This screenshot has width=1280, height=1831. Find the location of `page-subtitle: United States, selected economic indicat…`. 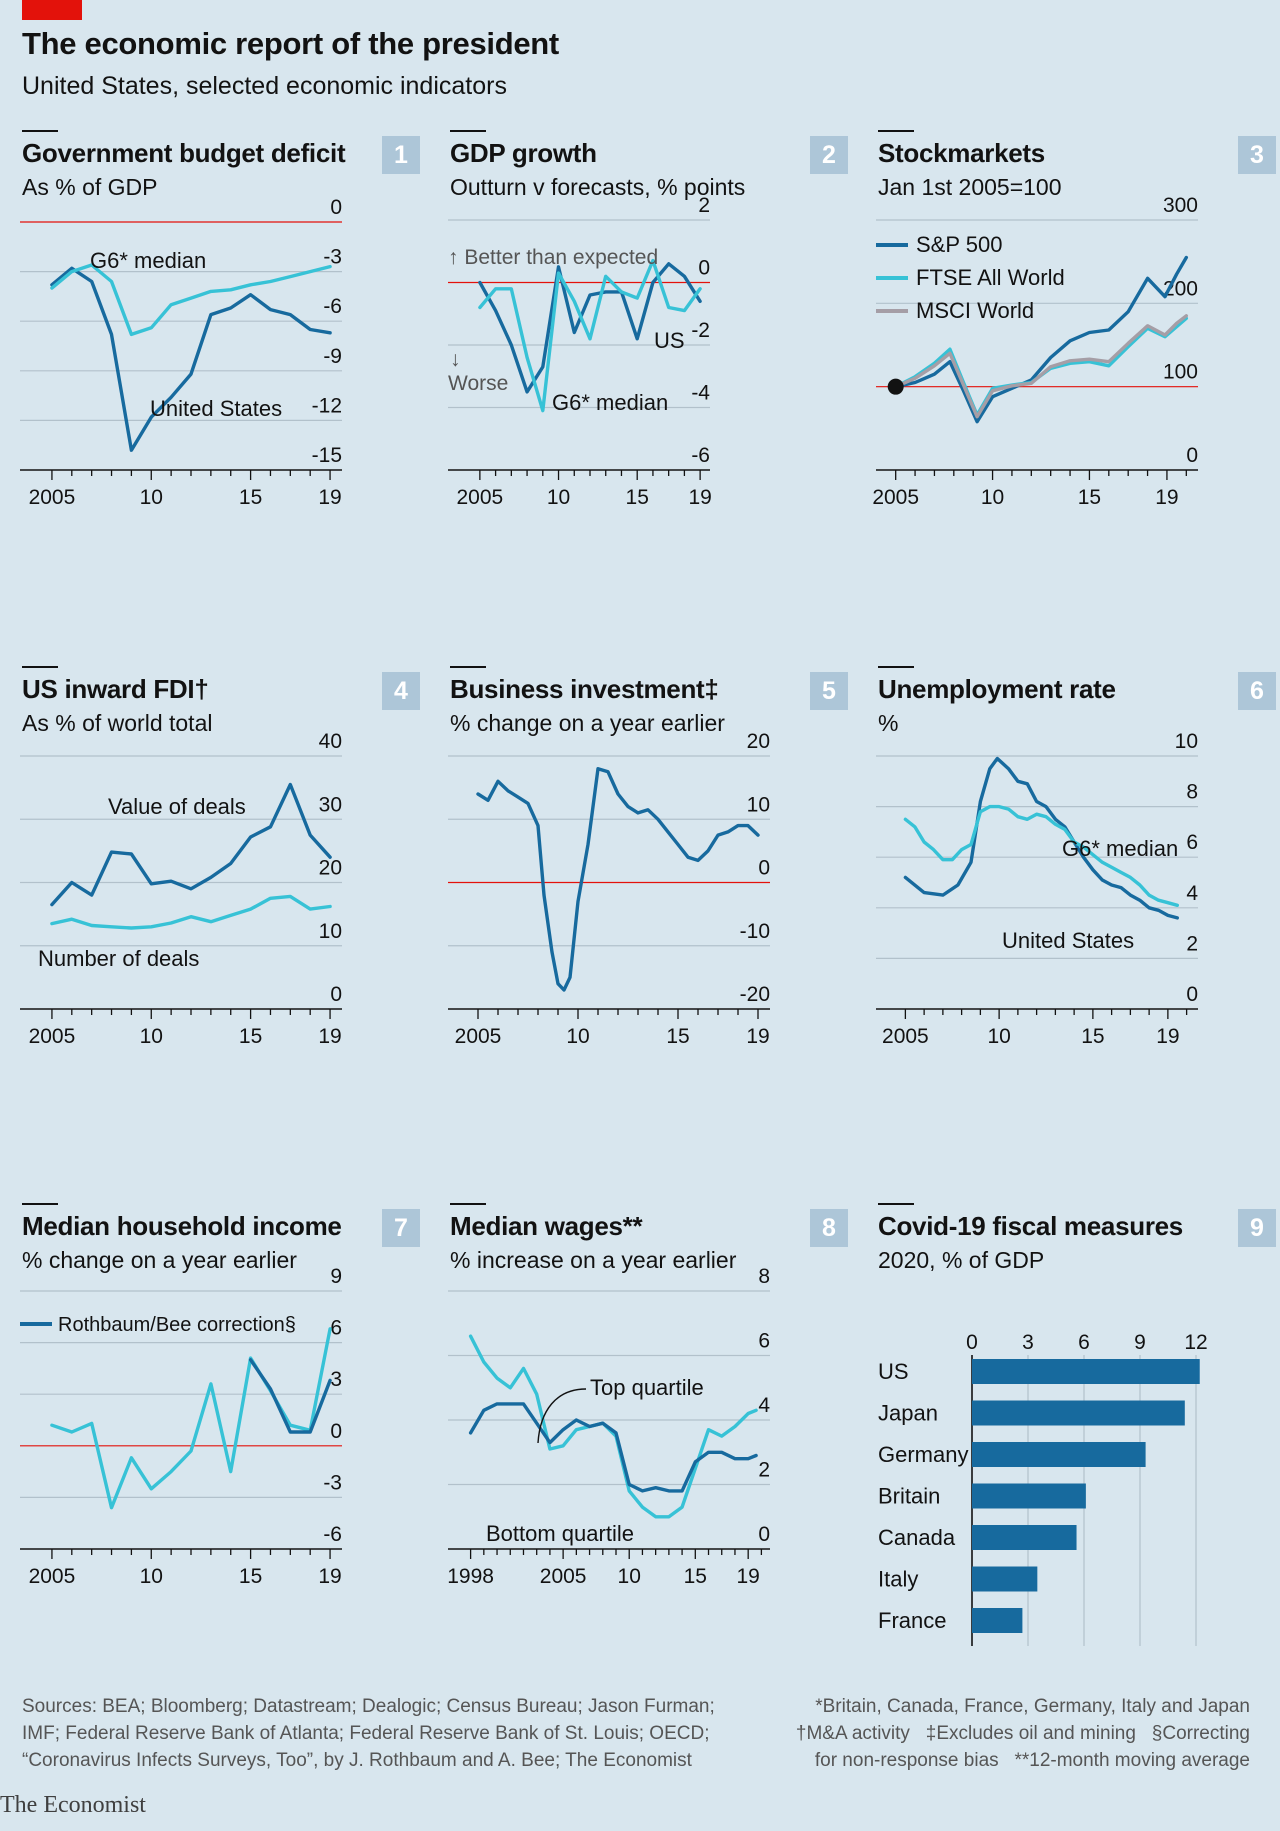

page-subtitle: United States, selected economic indicat… is located at coordinates (264, 86).